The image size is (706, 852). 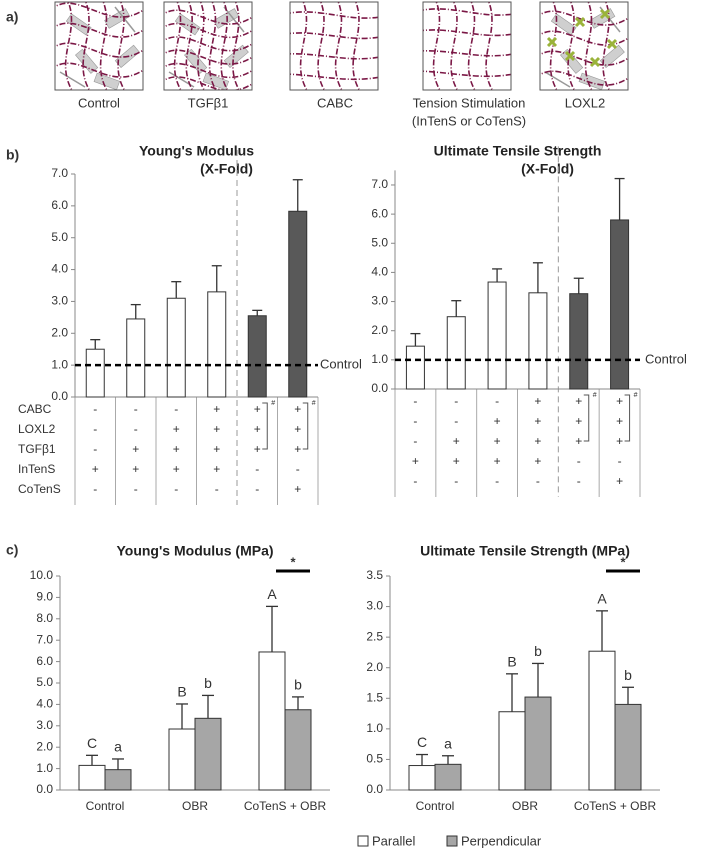 I want to click on group-letter: b, so click(x=538, y=651).